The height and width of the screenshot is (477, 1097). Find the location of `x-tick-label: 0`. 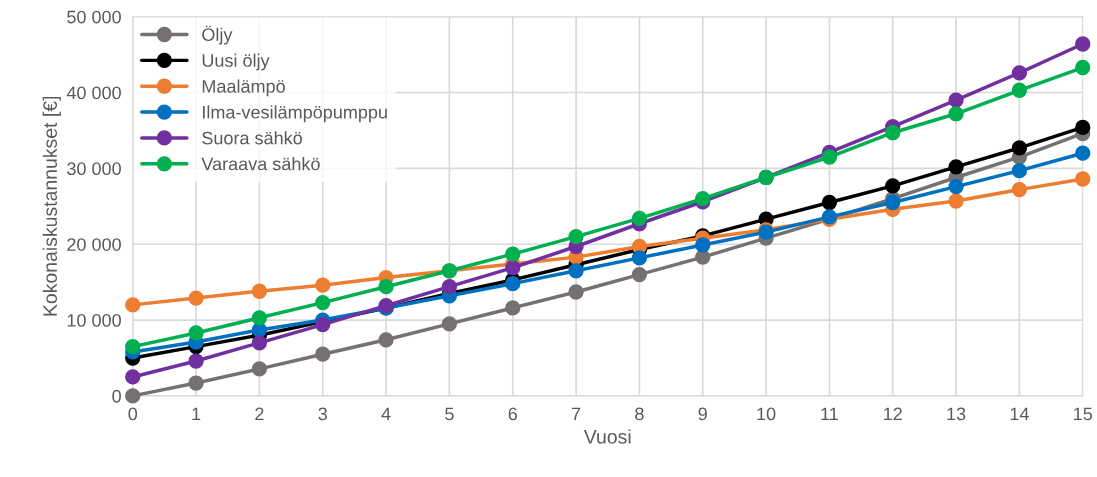

x-tick-label: 0 is located at coordinates (133, 414).